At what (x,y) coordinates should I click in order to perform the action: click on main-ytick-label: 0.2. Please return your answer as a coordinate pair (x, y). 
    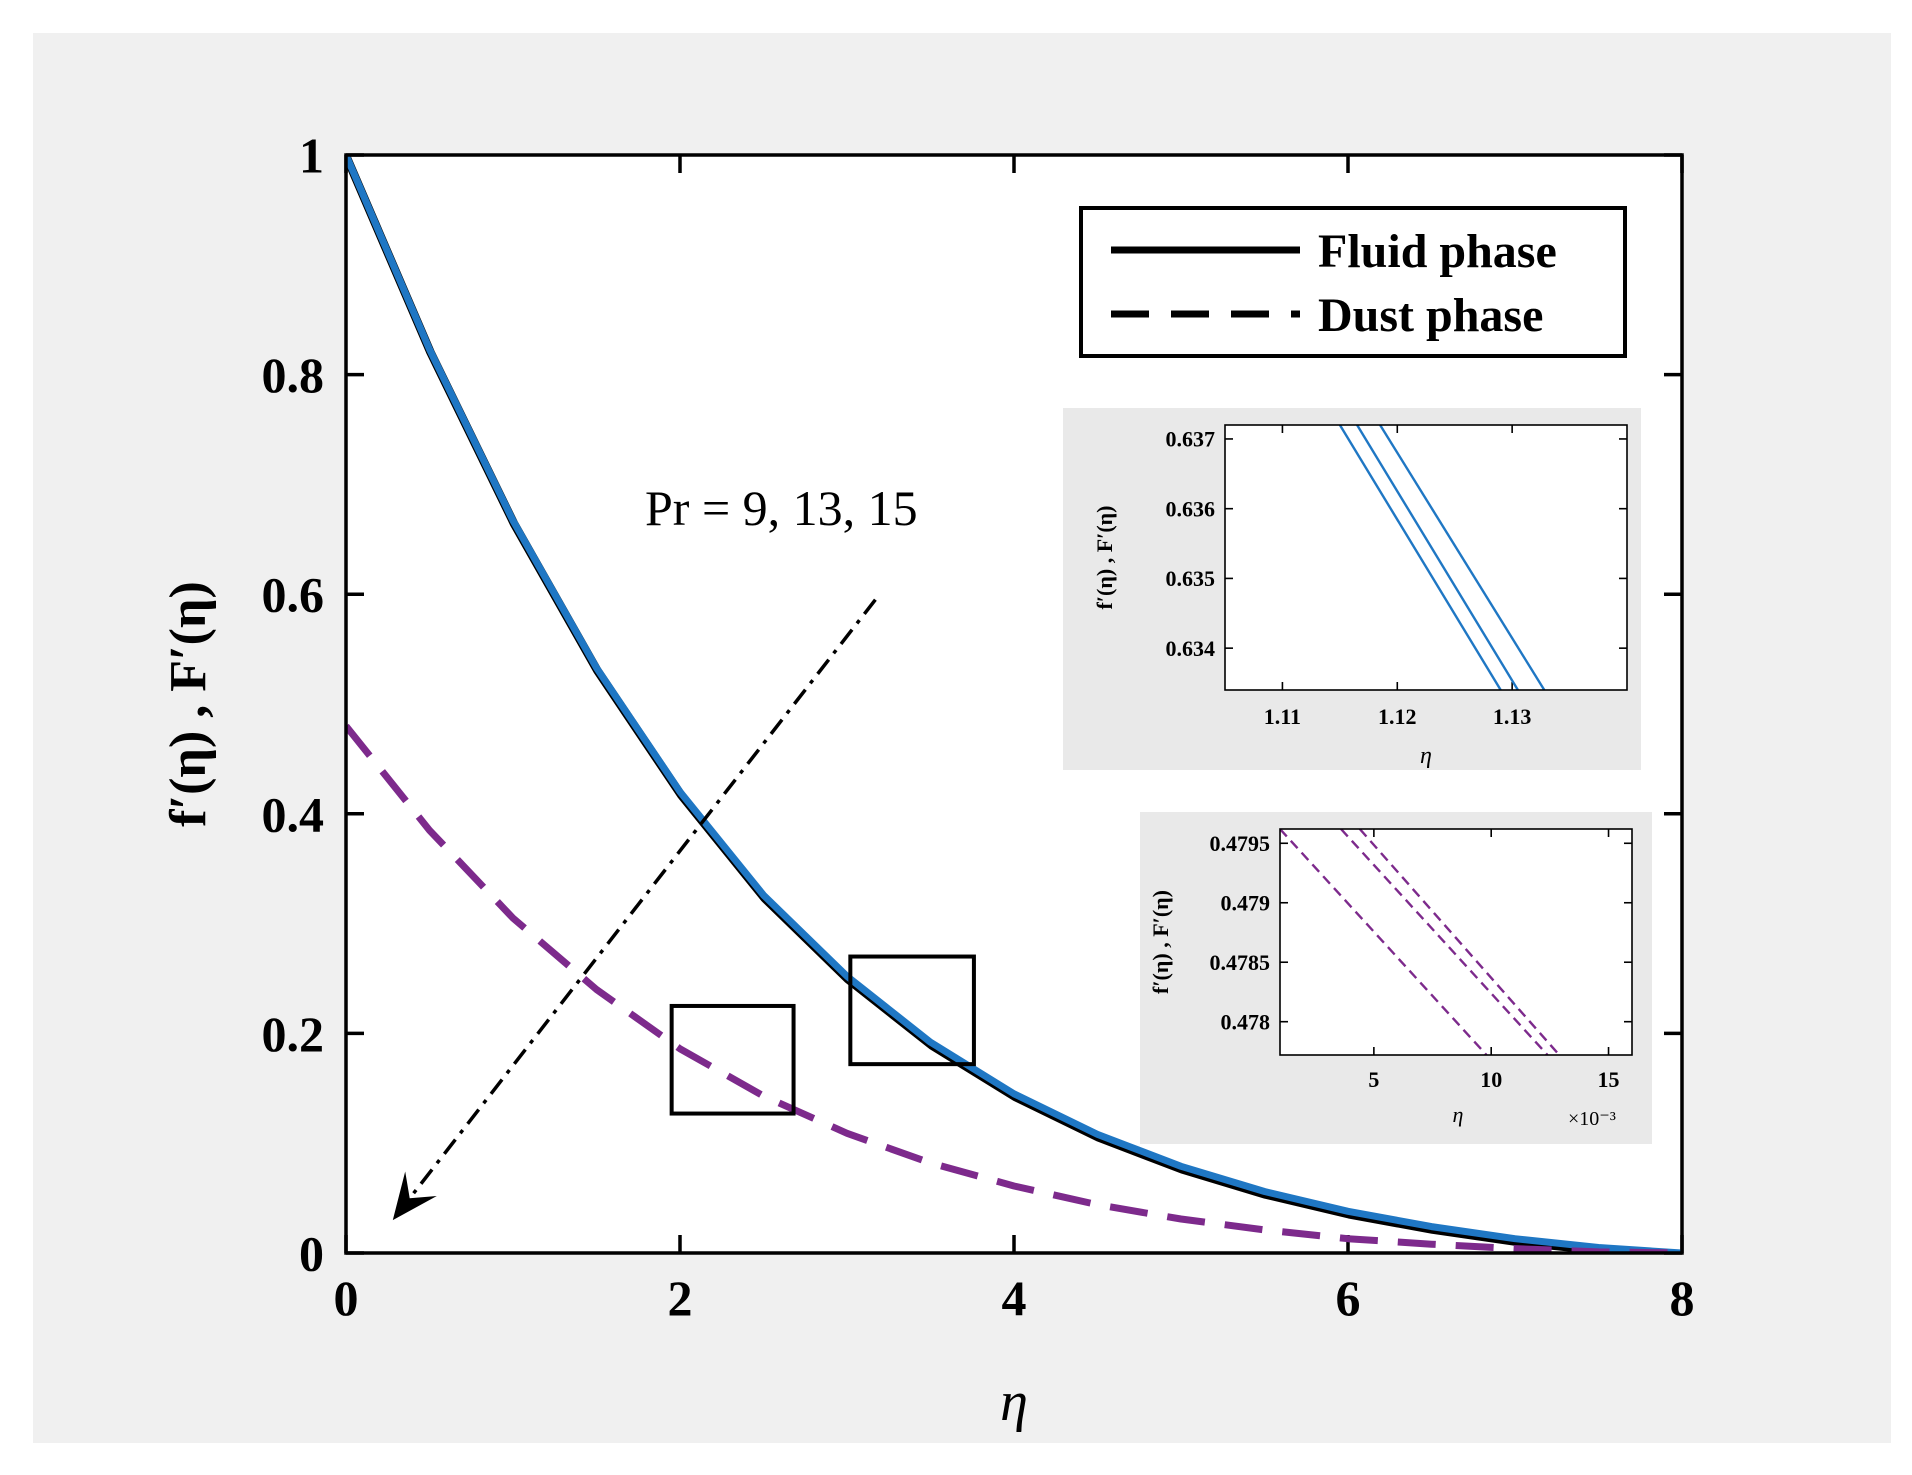
    Looking at the image, I should click on (293, 1034).